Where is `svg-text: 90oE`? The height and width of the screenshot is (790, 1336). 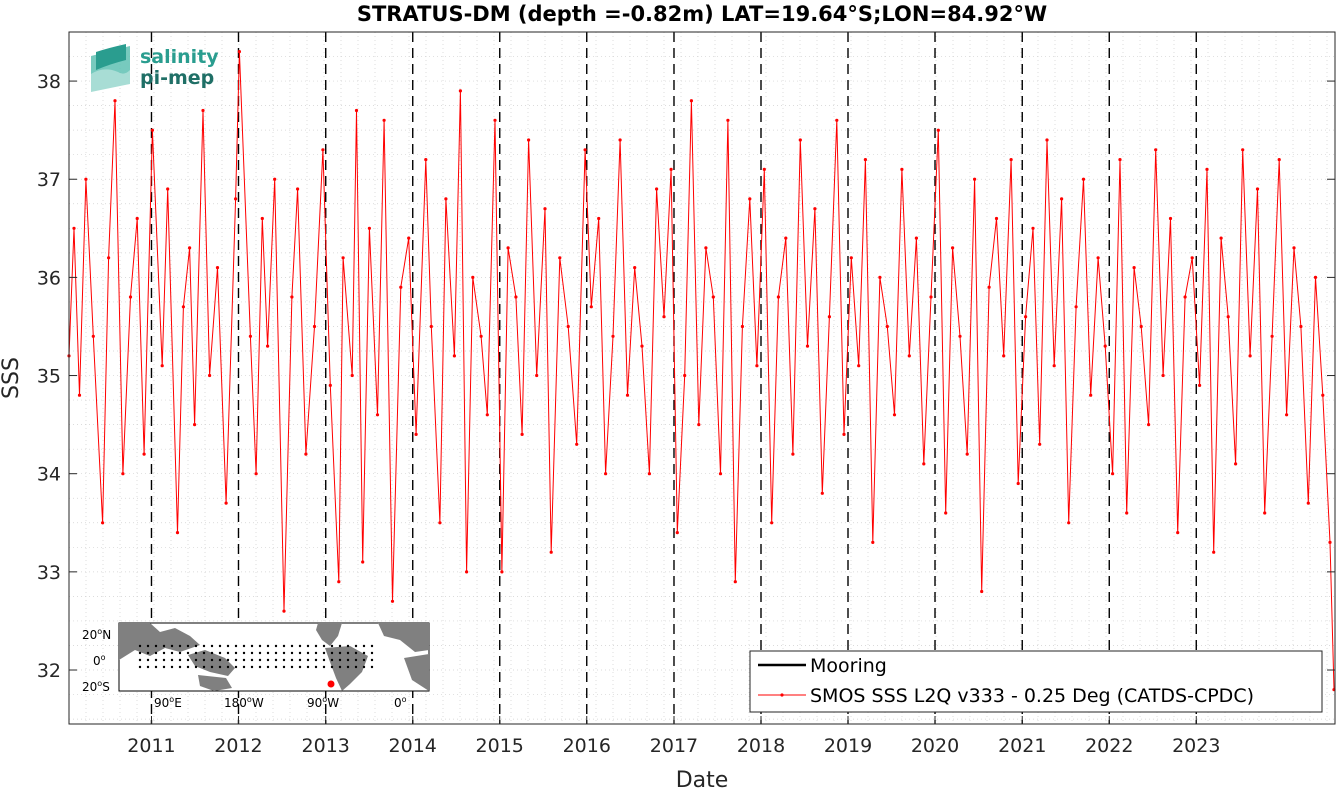
svg-text: 90oE is located at coordinates (168, 702).